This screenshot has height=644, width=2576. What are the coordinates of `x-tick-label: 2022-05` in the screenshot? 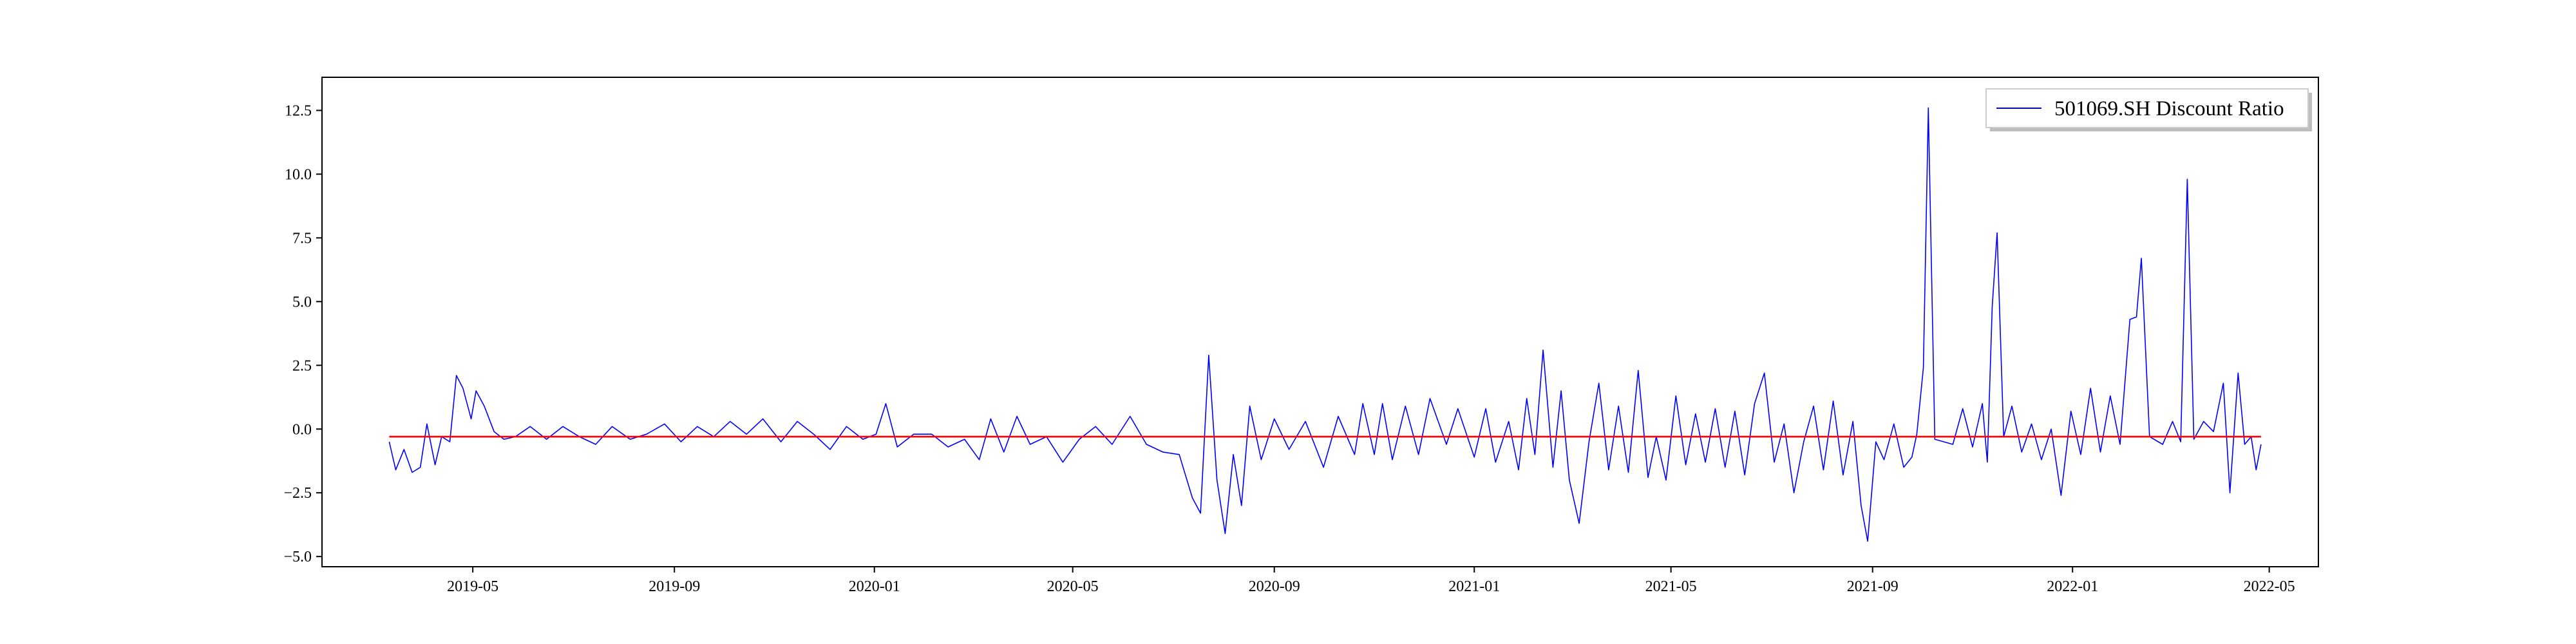 It's located at (2269, 587).